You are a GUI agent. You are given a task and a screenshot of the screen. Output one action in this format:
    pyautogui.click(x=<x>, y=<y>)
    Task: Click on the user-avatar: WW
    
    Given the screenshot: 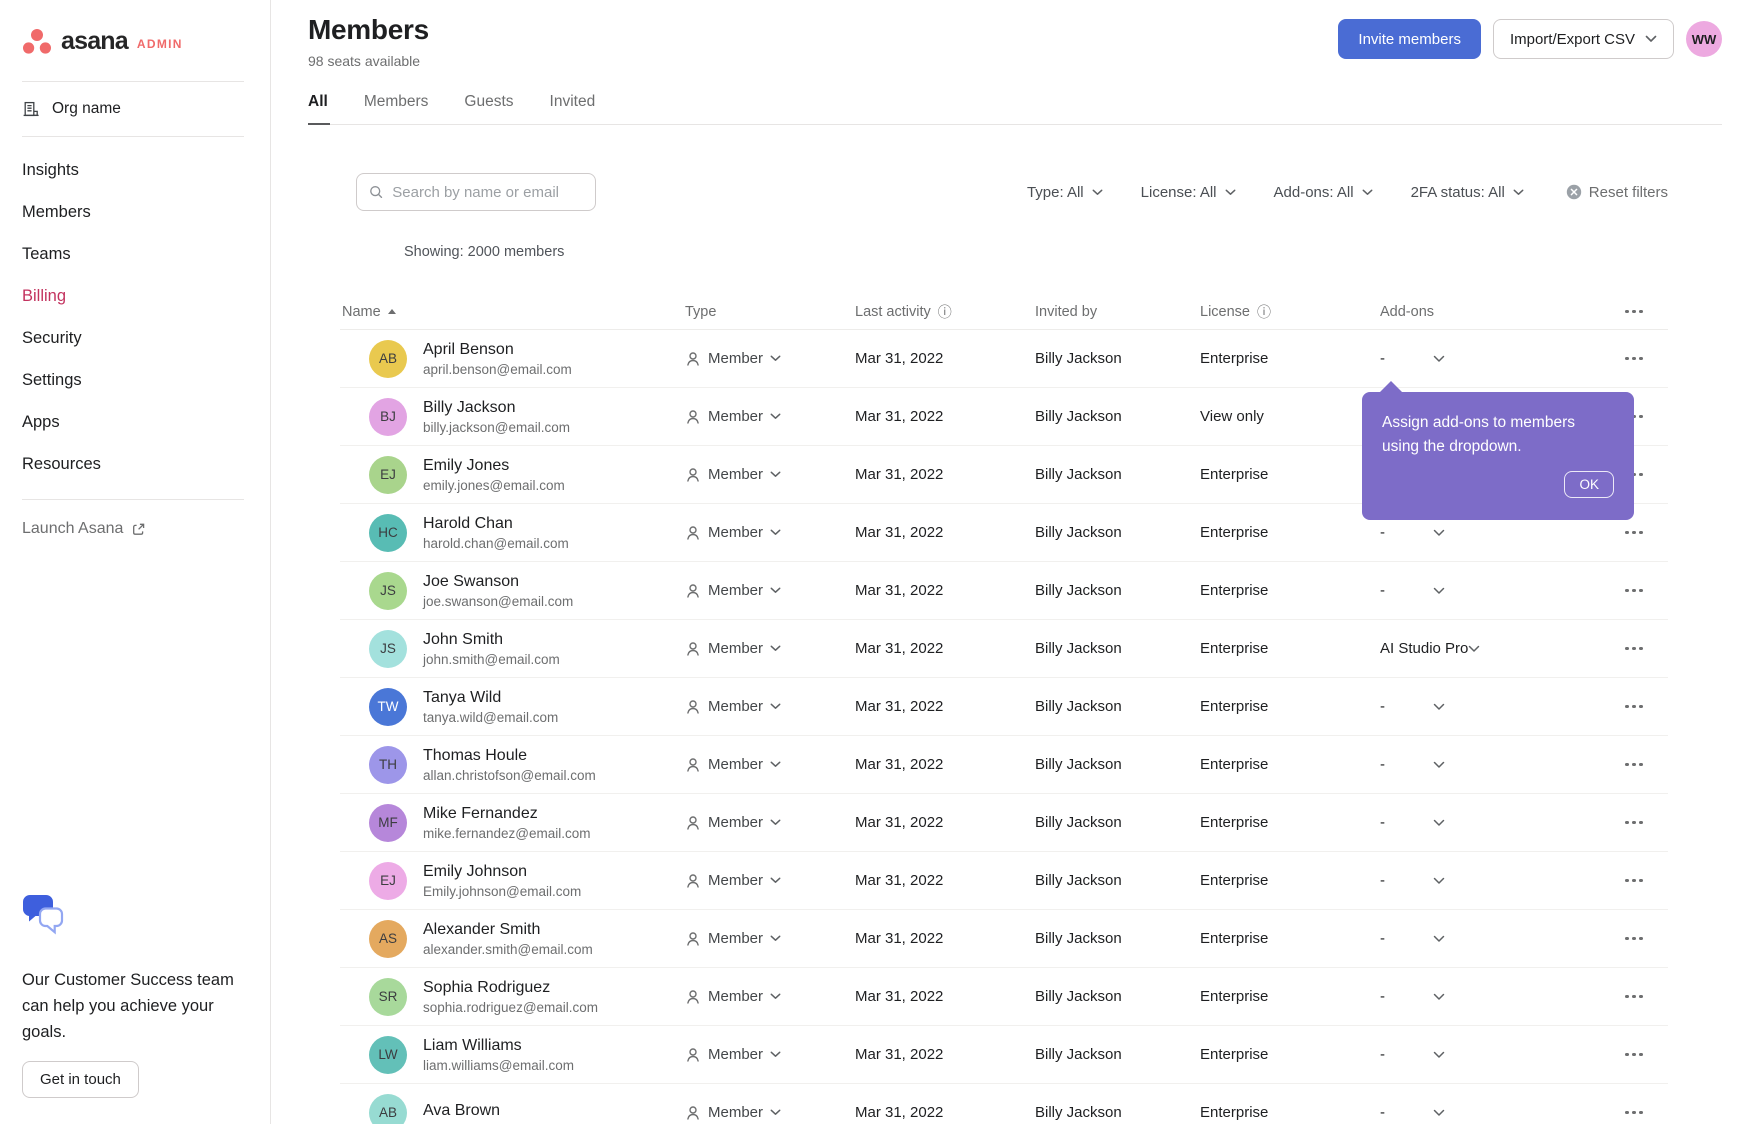 What is the action you would take?
    pyautogui.click(x=1704, y=39)
    